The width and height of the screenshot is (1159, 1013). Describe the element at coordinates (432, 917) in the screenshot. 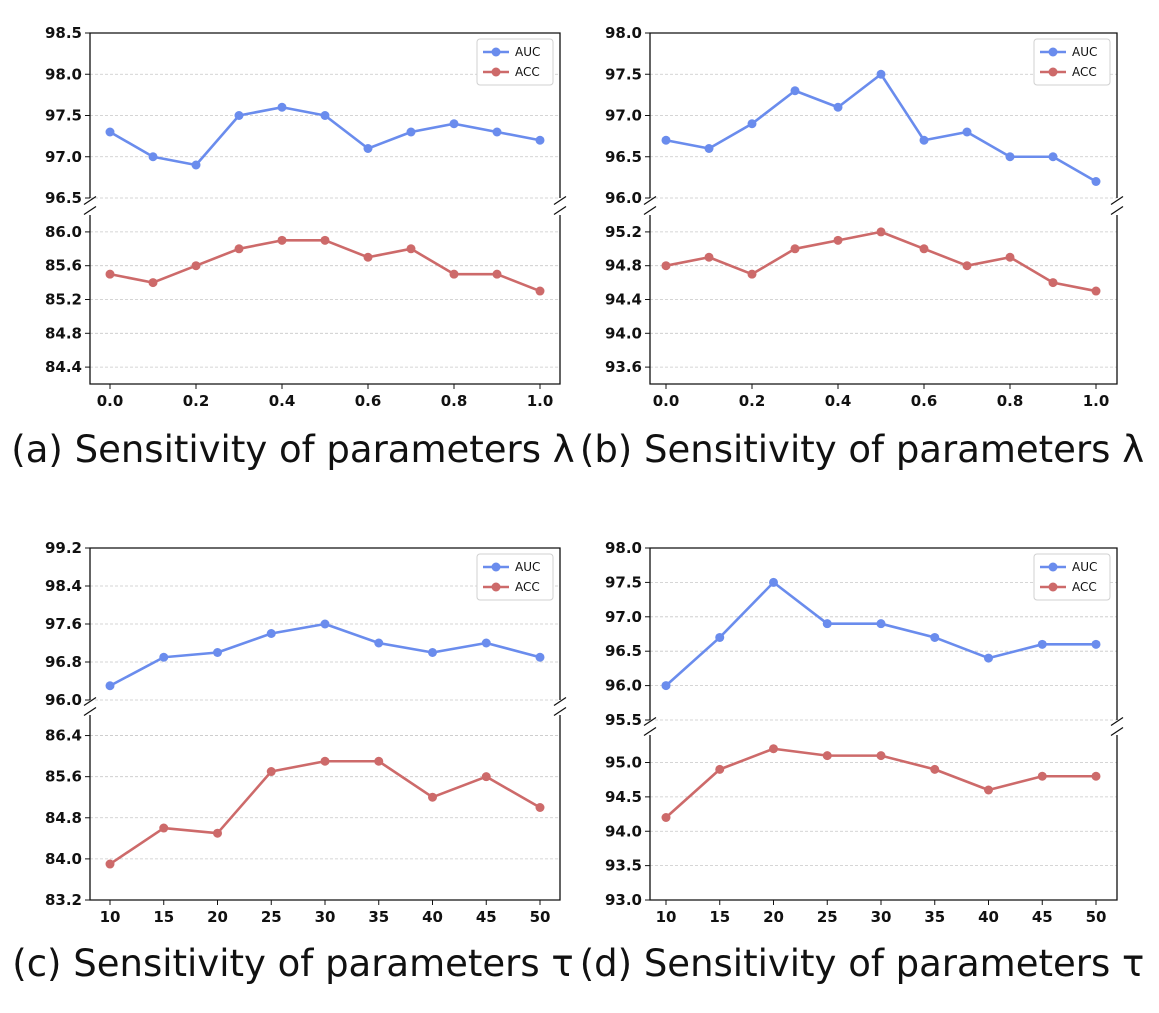

I see `x-tick-label: 40` at that location.